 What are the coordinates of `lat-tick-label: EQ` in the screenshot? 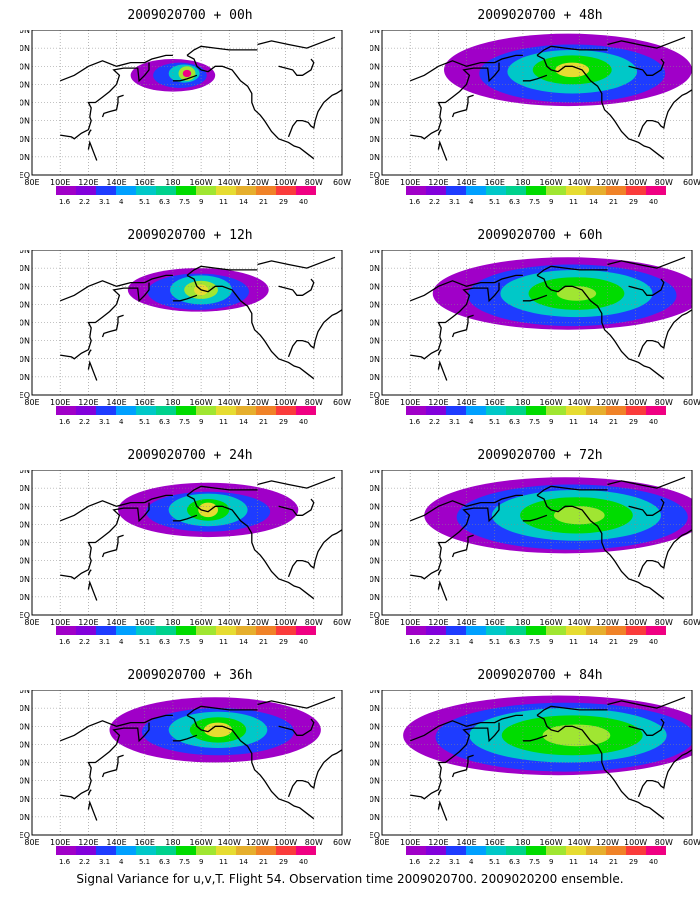 It's located at (375, 615).